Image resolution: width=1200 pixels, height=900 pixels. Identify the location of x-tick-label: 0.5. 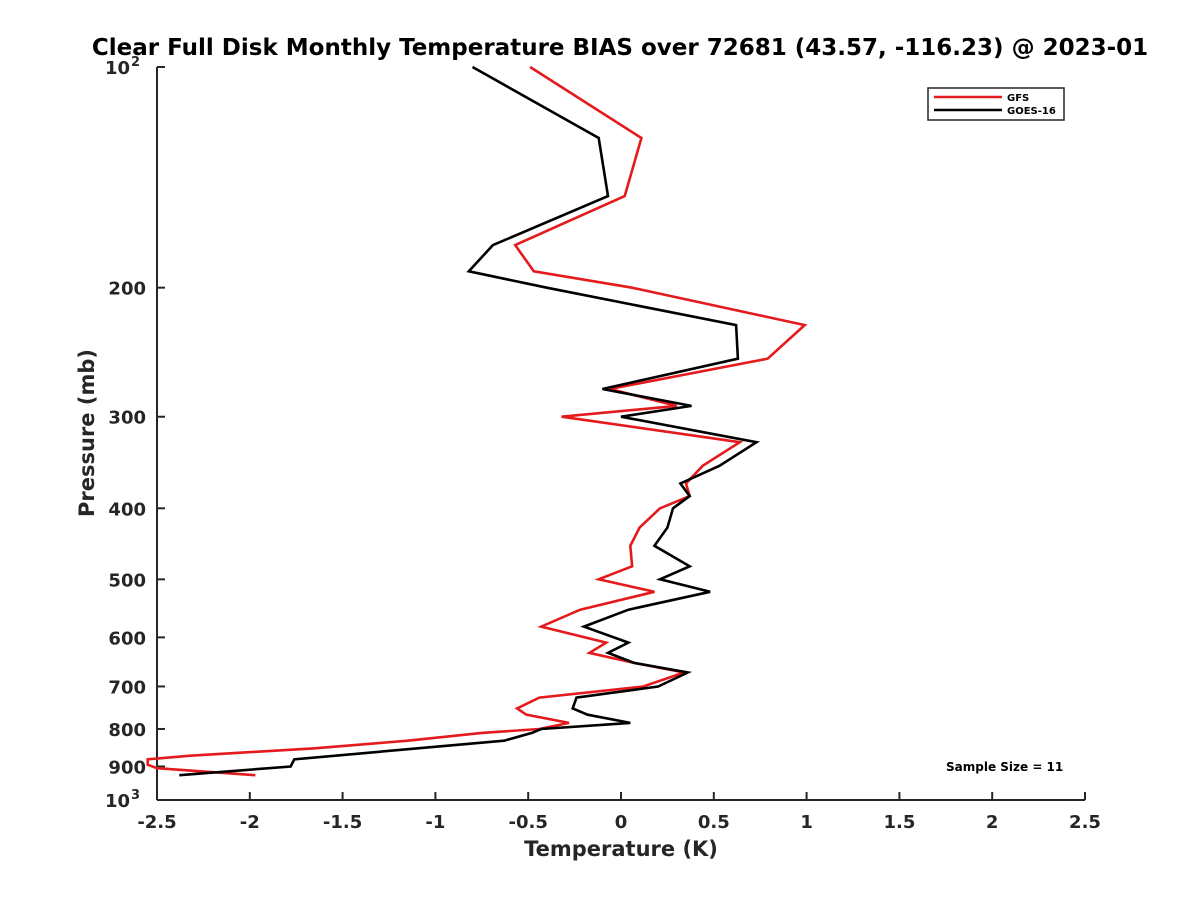
(714, 822).